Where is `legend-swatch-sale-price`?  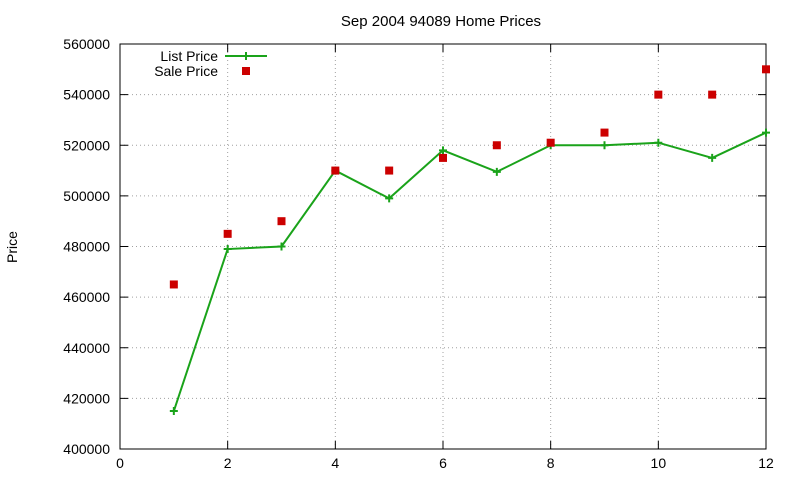 legend-swatch-sale-price is located at coordinates (246, 71).